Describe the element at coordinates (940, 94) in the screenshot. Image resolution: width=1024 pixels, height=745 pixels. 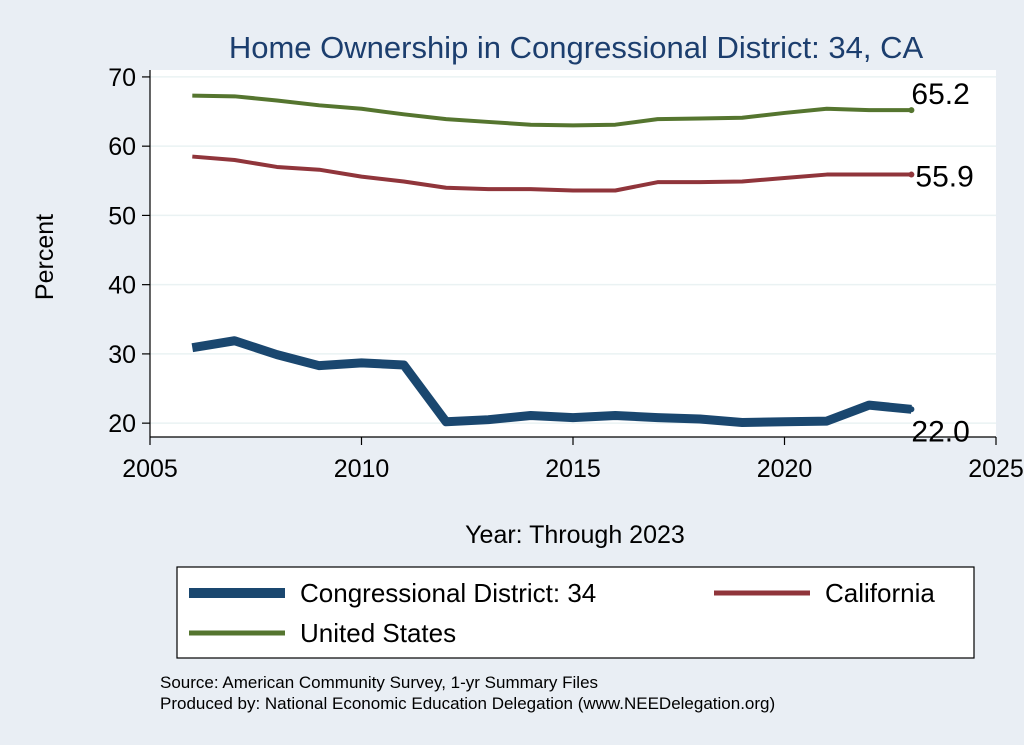
I see `end-value-label: 65.2` at that location.